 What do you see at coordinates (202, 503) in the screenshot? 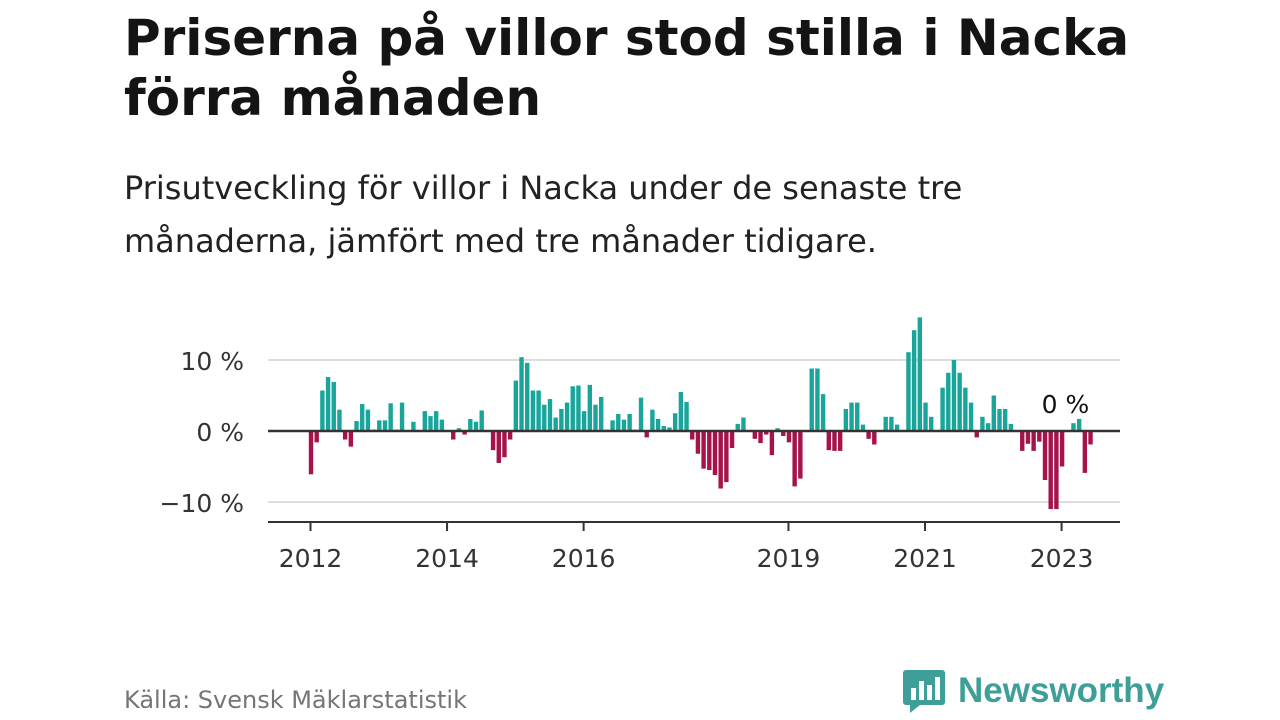
I see `y-tick-label: −10 %` at bounding box center [202, 503].